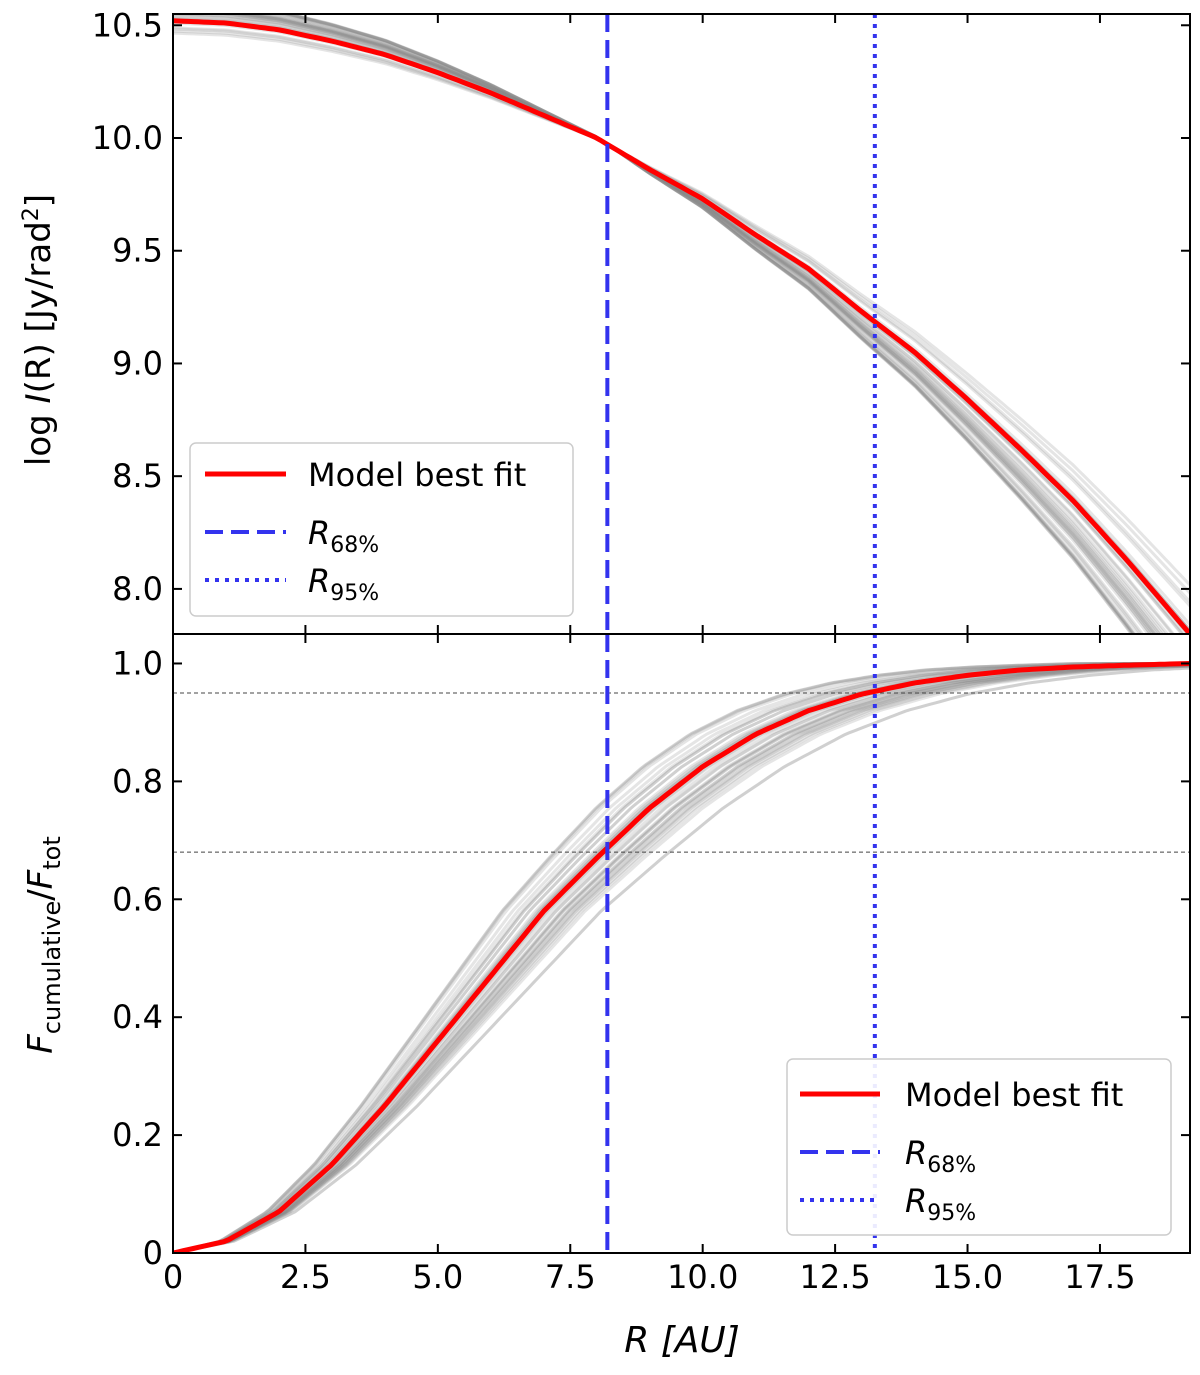 Image resolution: width=1200 pixels, height=1375 pixels. I want to click on x-axis-label: R [AU], so click(682, 1340).